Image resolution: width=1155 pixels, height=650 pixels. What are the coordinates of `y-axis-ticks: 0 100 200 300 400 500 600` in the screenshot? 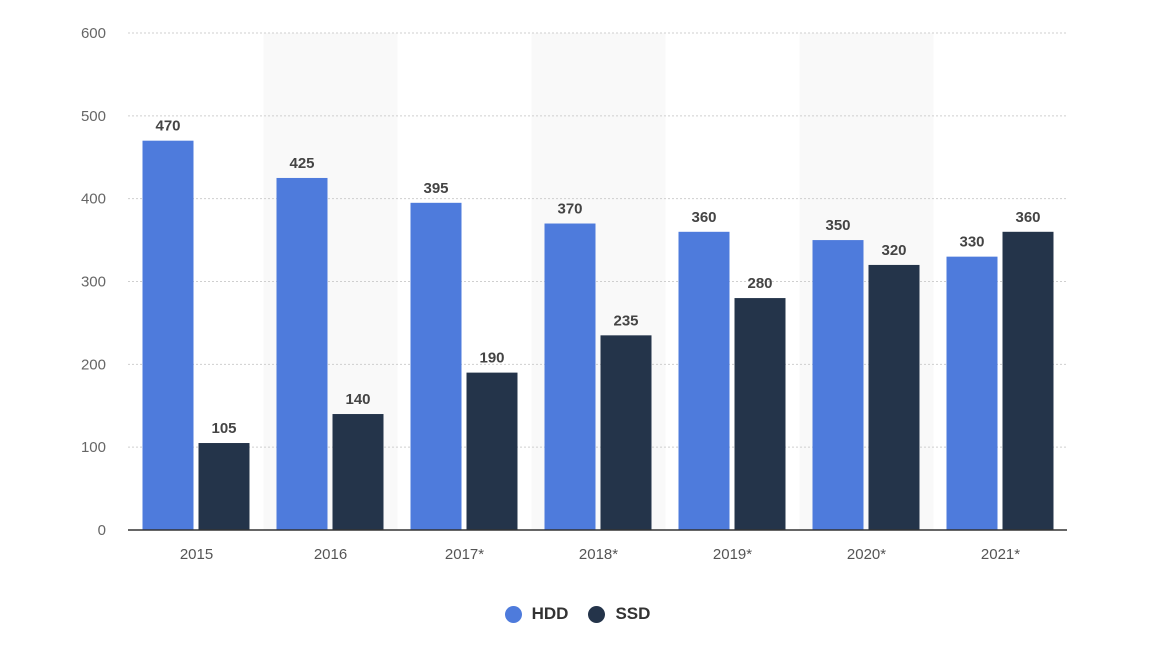 It's located at (93, 282).